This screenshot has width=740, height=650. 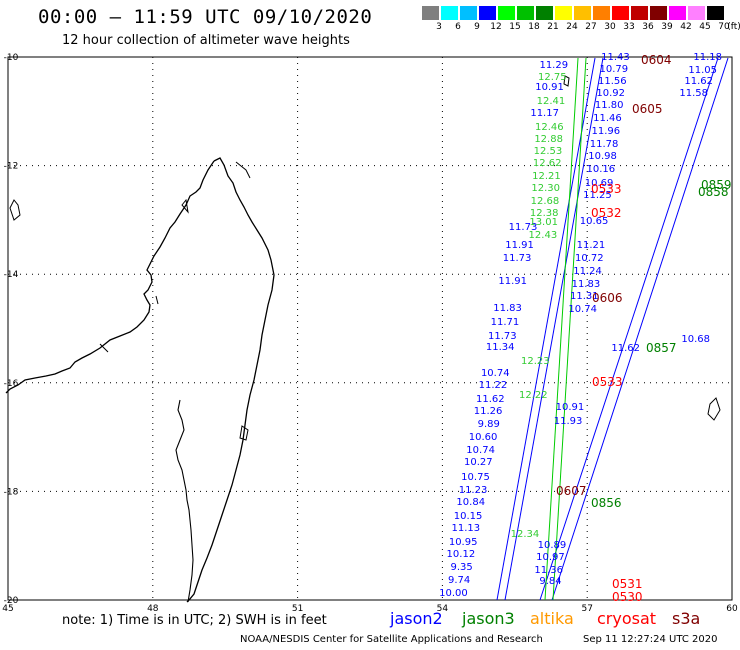 What do you see at coordinates (493, 385) in the screenshot?
I see `track-value-label: 11.22` at bounding box center [493, 385].